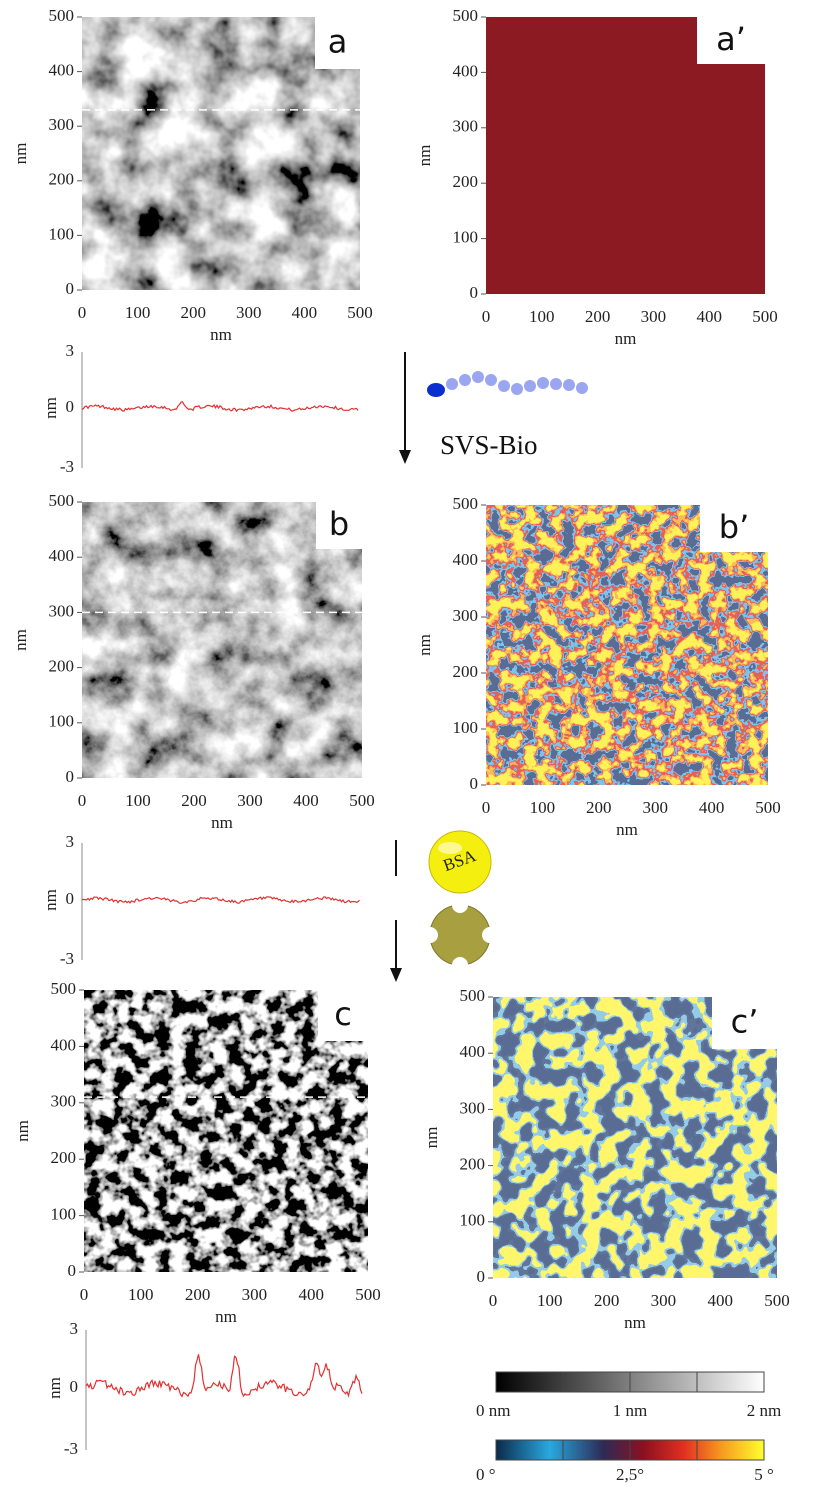 This screenshot has height=1491, width=814. Describe the element at coordinates (338, 42) in the screenshot. I see `panel-label: a` at that location.